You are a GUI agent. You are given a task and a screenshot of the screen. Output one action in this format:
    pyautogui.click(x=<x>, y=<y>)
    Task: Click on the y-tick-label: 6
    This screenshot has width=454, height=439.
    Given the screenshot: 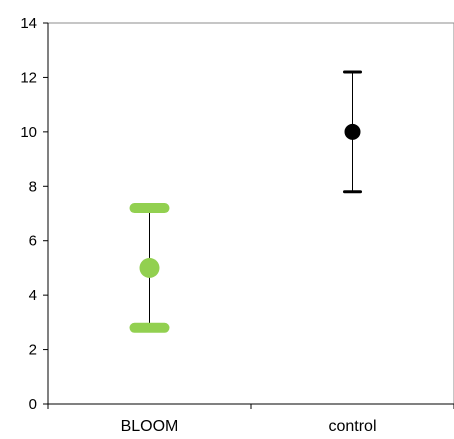 What is the action you would take?
    pyautogui.click(x=33, y=241)
    